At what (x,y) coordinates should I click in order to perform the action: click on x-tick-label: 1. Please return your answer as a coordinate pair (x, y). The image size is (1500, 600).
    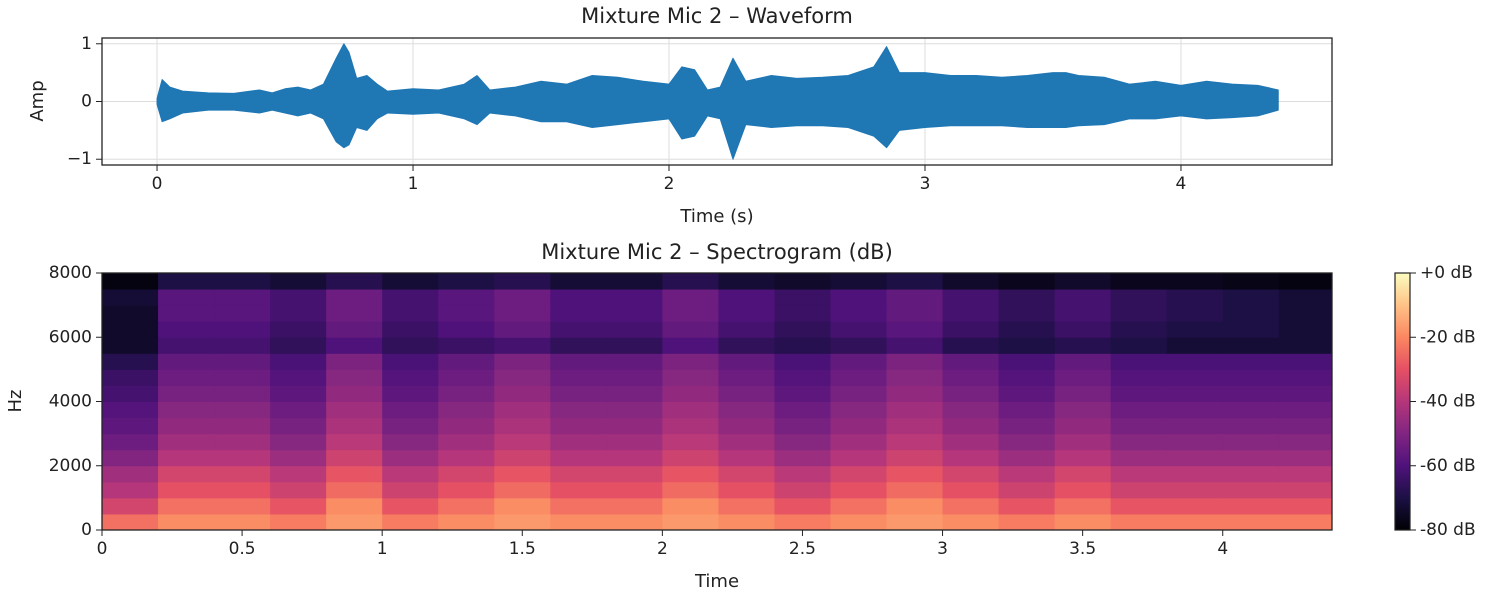
    Looking at the image, I should click on (413, 184).